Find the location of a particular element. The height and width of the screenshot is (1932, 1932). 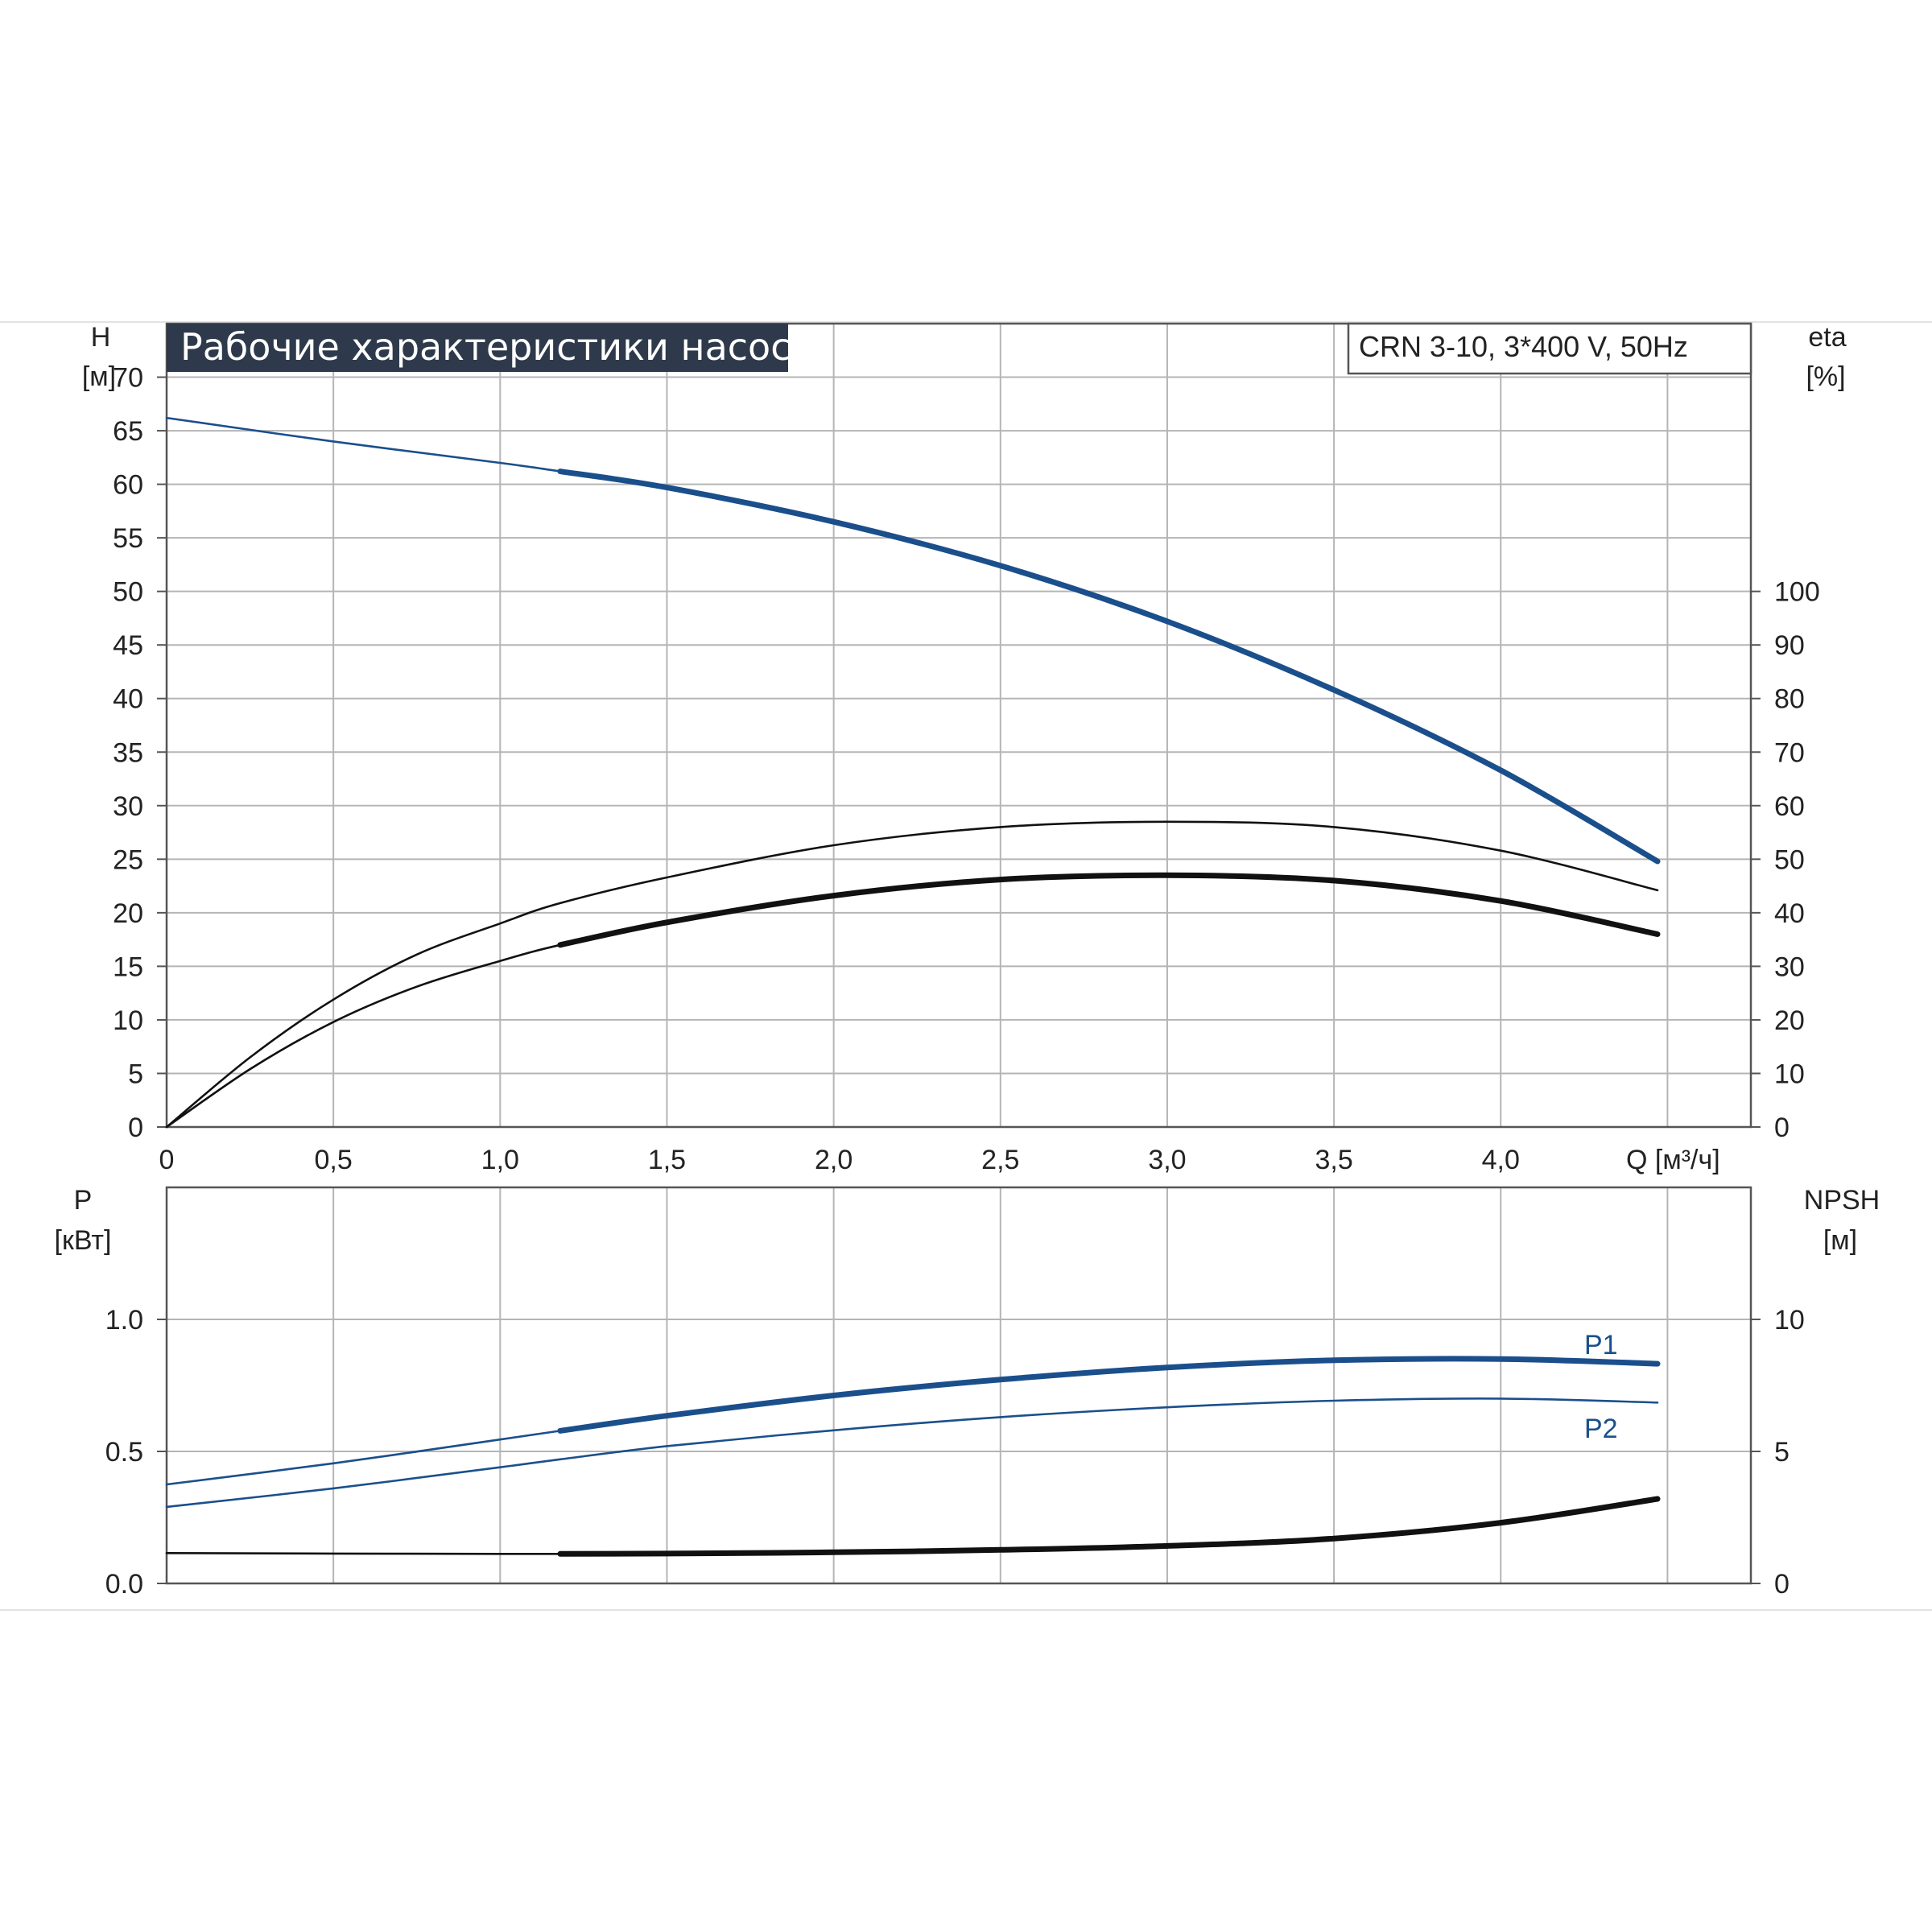

npsh-tick-label: 0 is located at coordinates (1782, 1584).